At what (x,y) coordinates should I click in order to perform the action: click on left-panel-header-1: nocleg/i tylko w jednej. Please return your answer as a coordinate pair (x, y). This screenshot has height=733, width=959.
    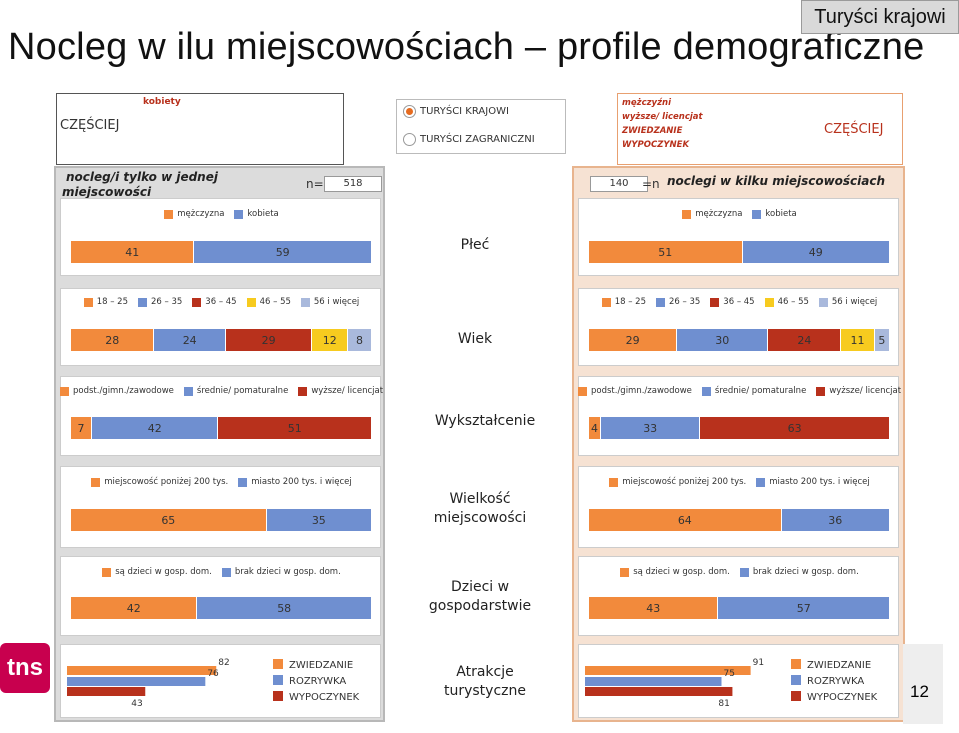
    Looking at the image, I should click on (142, 177).